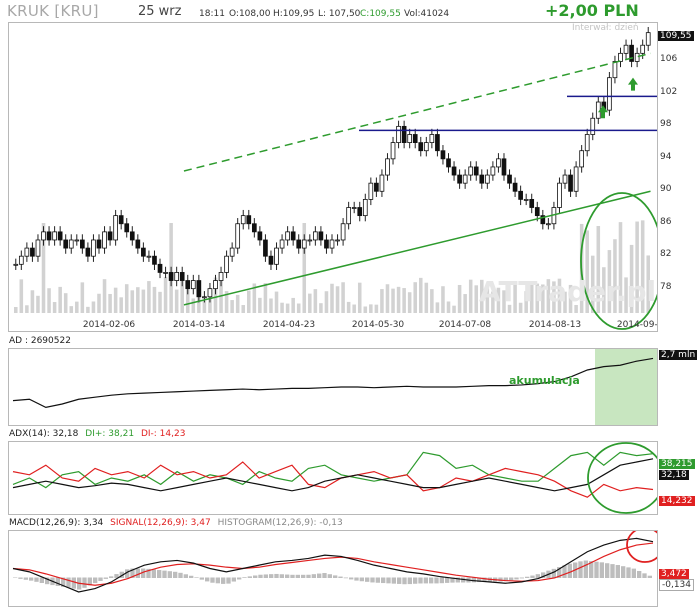 The width and height of the screenshot is (700, 613). Describe the element at coordinates (417, 112) in the screenshot. I see `trend-line` at that location.